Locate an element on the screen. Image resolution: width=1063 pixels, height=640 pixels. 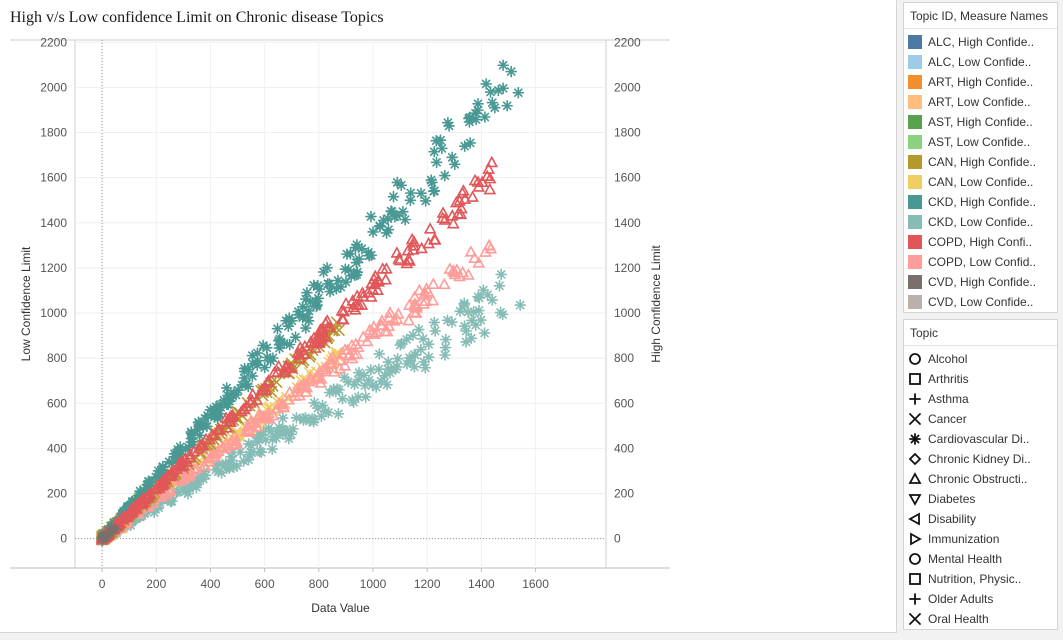
shape-legend-item: Mental Health is located at coordinates (980, 559).